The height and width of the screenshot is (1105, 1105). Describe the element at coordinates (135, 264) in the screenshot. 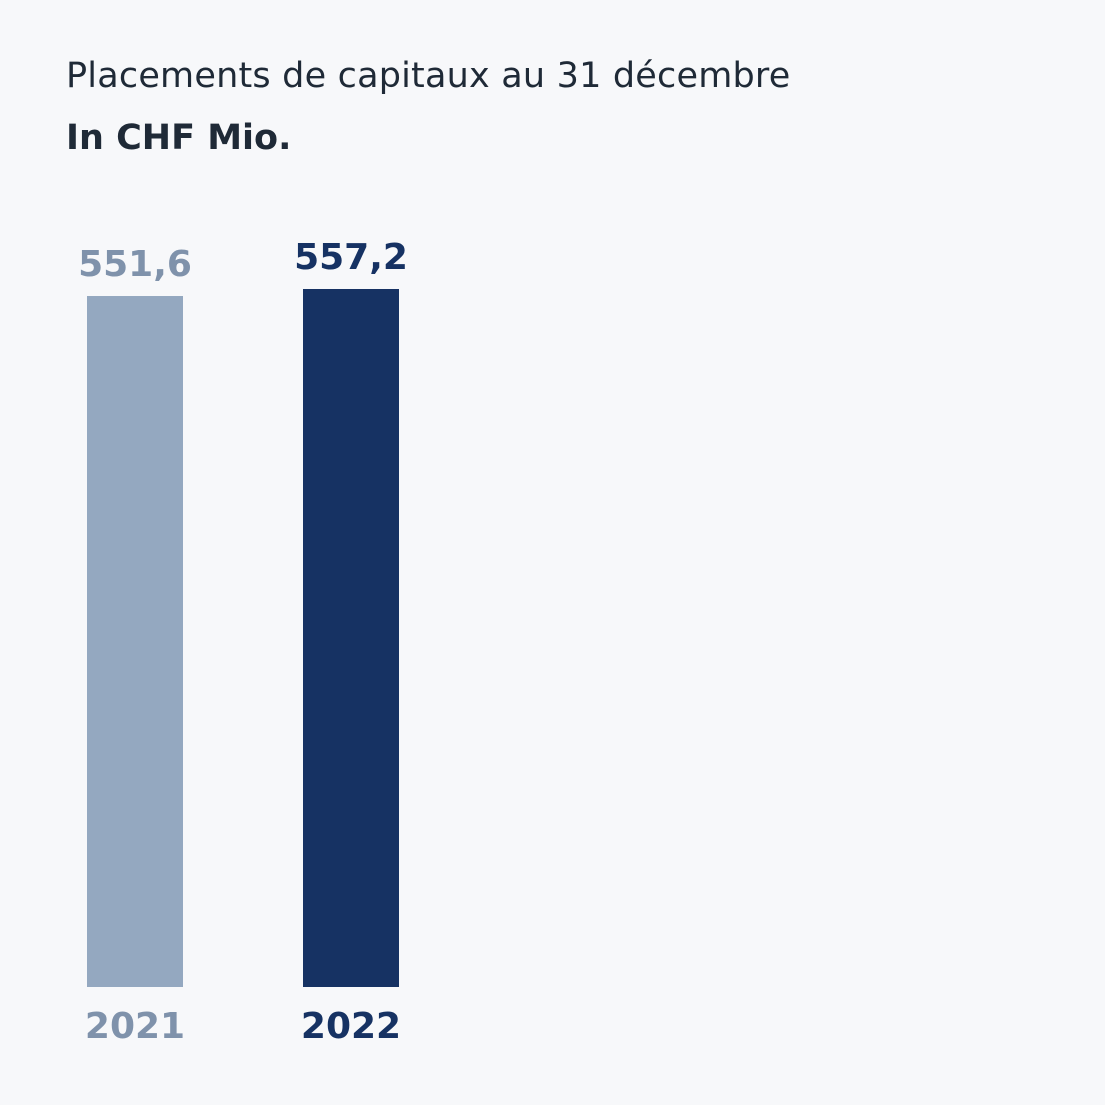

I see `value-label-2021: 551,6` at that location.